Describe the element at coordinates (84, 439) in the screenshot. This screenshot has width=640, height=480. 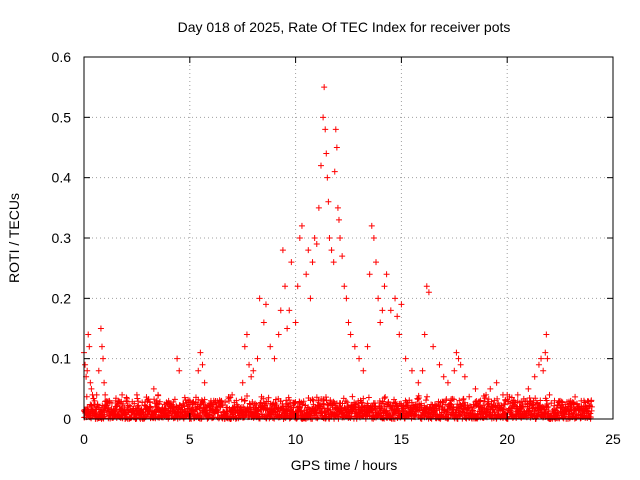
I see `x-tick-label: 0` at that location.